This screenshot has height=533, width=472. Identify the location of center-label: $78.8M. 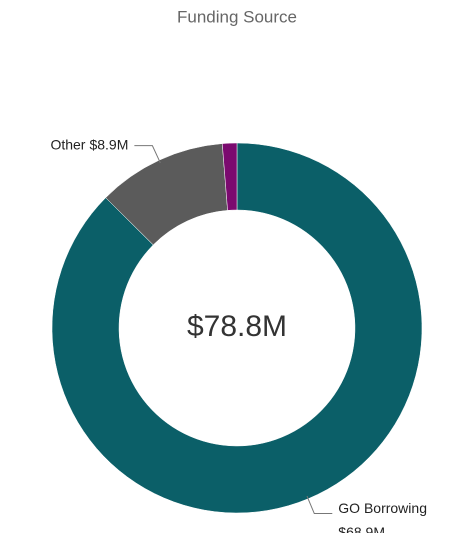
(237, 326).